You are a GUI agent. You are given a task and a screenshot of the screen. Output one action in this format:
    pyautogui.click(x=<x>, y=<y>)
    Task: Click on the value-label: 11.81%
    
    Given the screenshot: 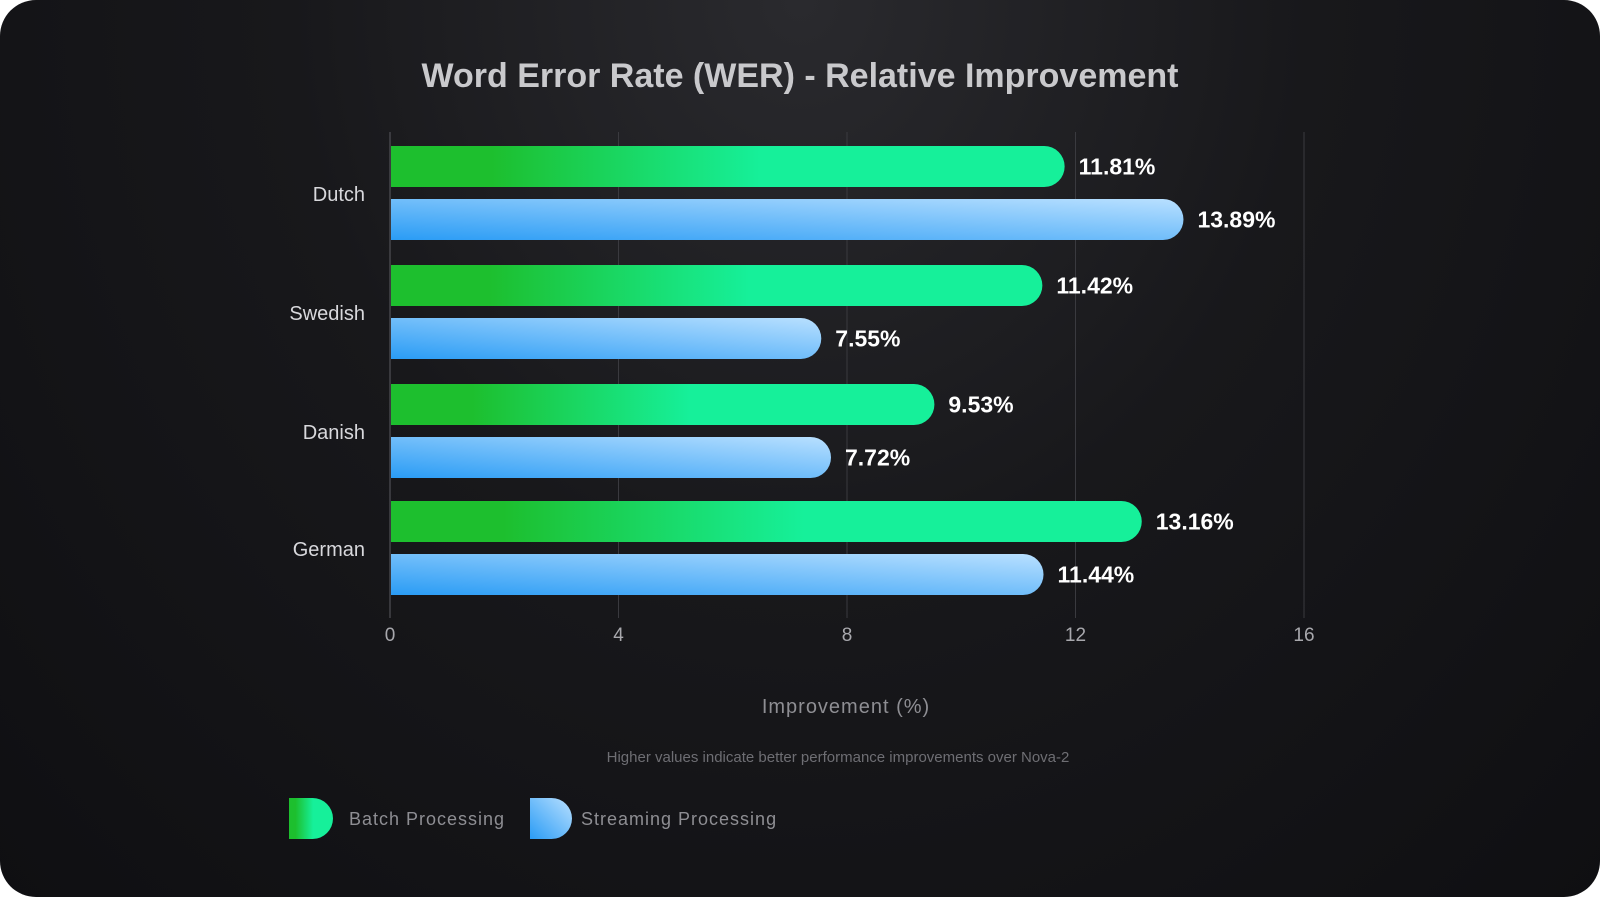 What is the action you would take?
    pyautogui.click(x=1117, y=167)
    